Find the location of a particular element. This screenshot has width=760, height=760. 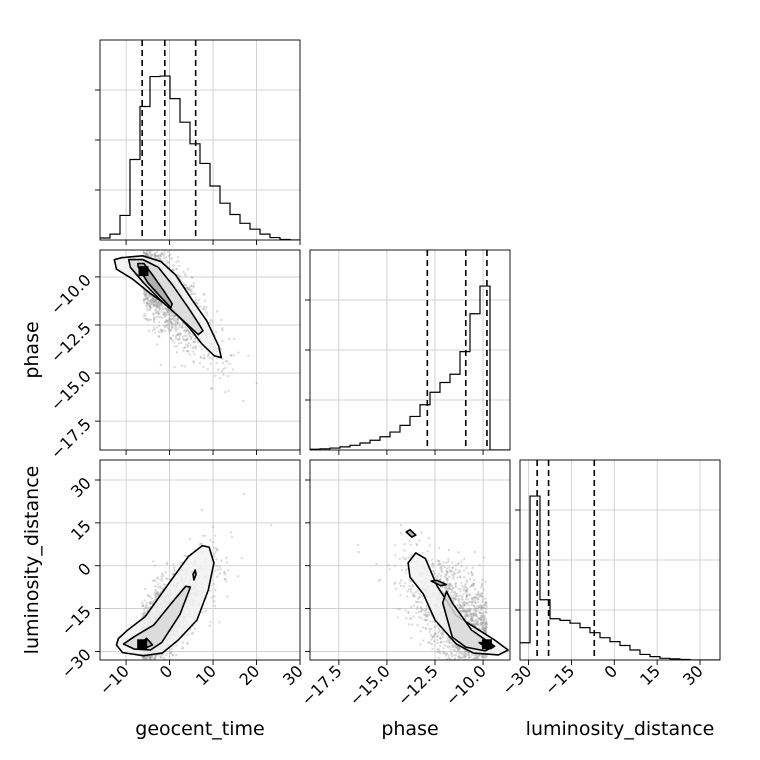

x-tick-label: −10.0 is located at coordinates (466, 685).